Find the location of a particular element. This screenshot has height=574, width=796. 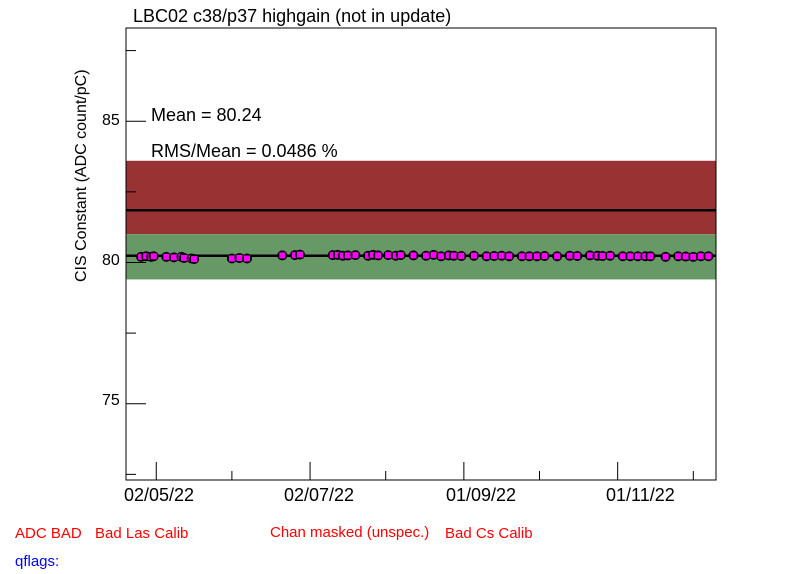

tolerance-band is located at coordinates (421, 197).